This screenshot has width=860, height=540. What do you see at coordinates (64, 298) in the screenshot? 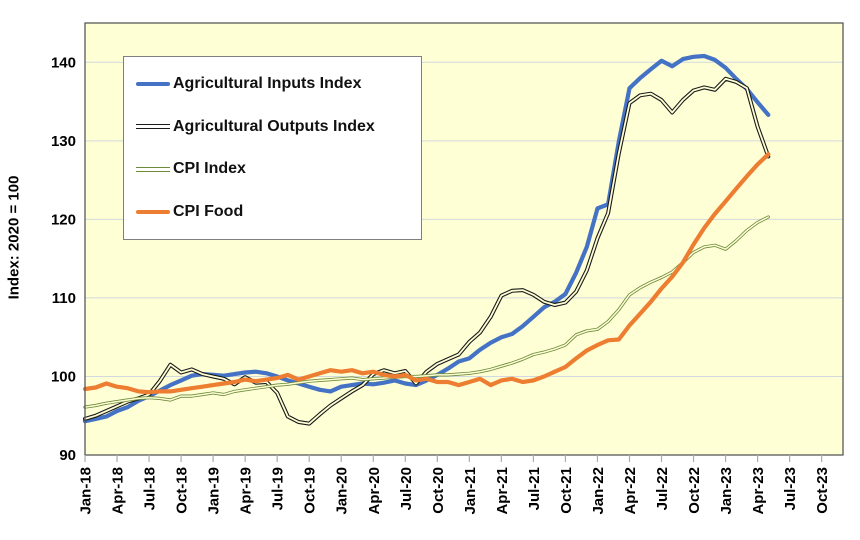
I see `y-tick-label: 110` at bounding box center [64, 298].